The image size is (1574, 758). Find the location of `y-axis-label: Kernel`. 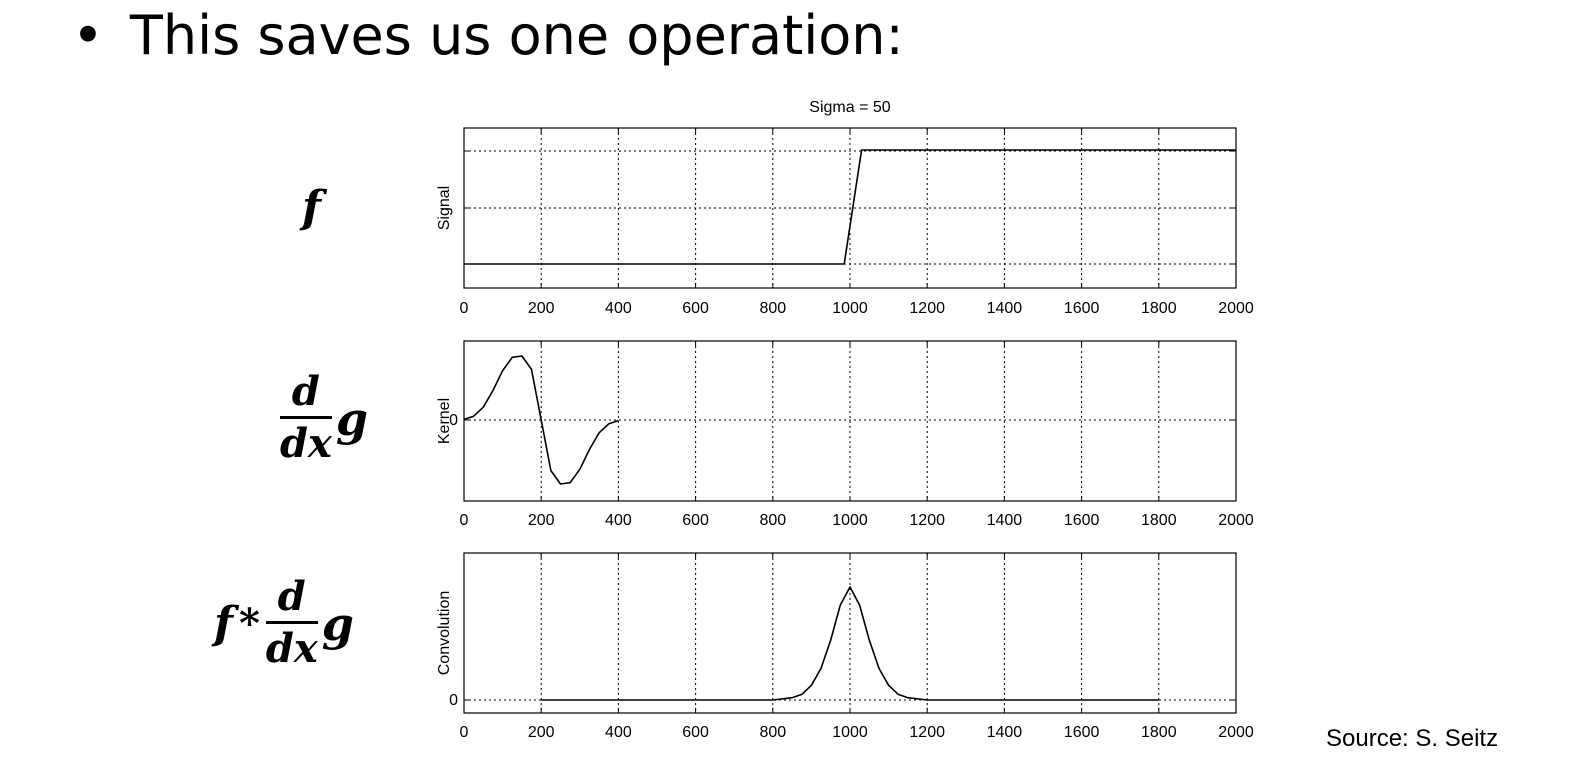

y-axis-label: Kernel is located at coordinates (444, 421).